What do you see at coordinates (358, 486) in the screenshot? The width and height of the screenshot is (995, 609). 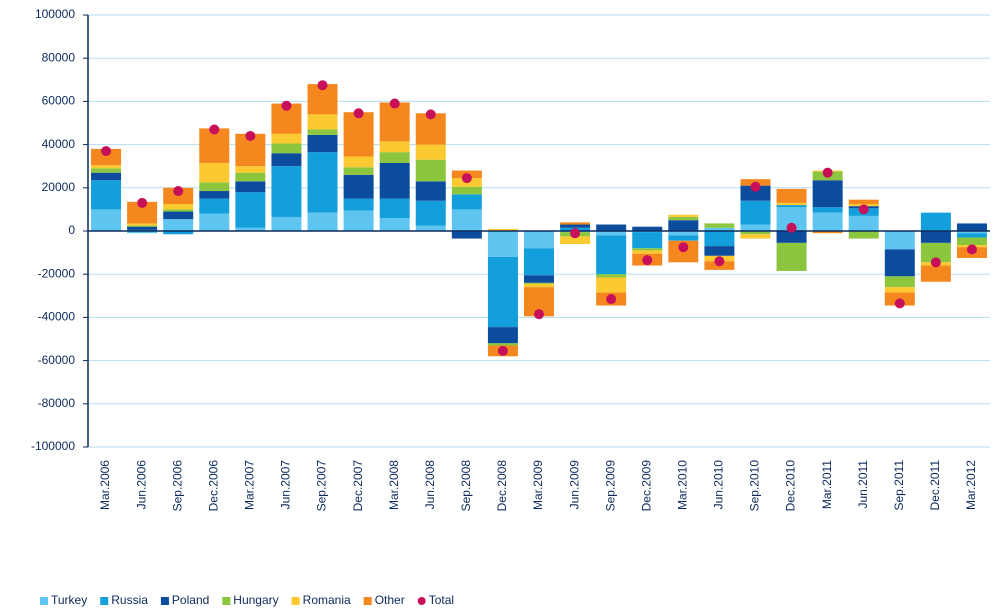 I see `x-tick-label: Dec.2007` at bounding box center [358, 486].